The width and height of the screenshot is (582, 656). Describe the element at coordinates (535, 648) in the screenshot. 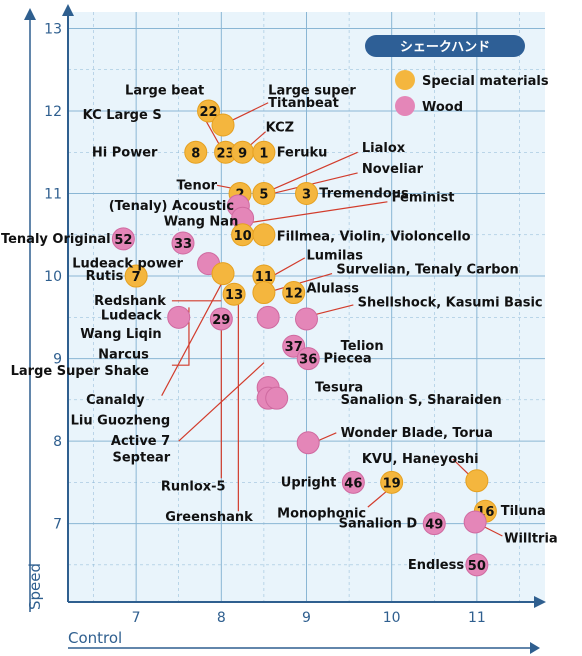

I see `x-axis-underline-arrow` at that location.